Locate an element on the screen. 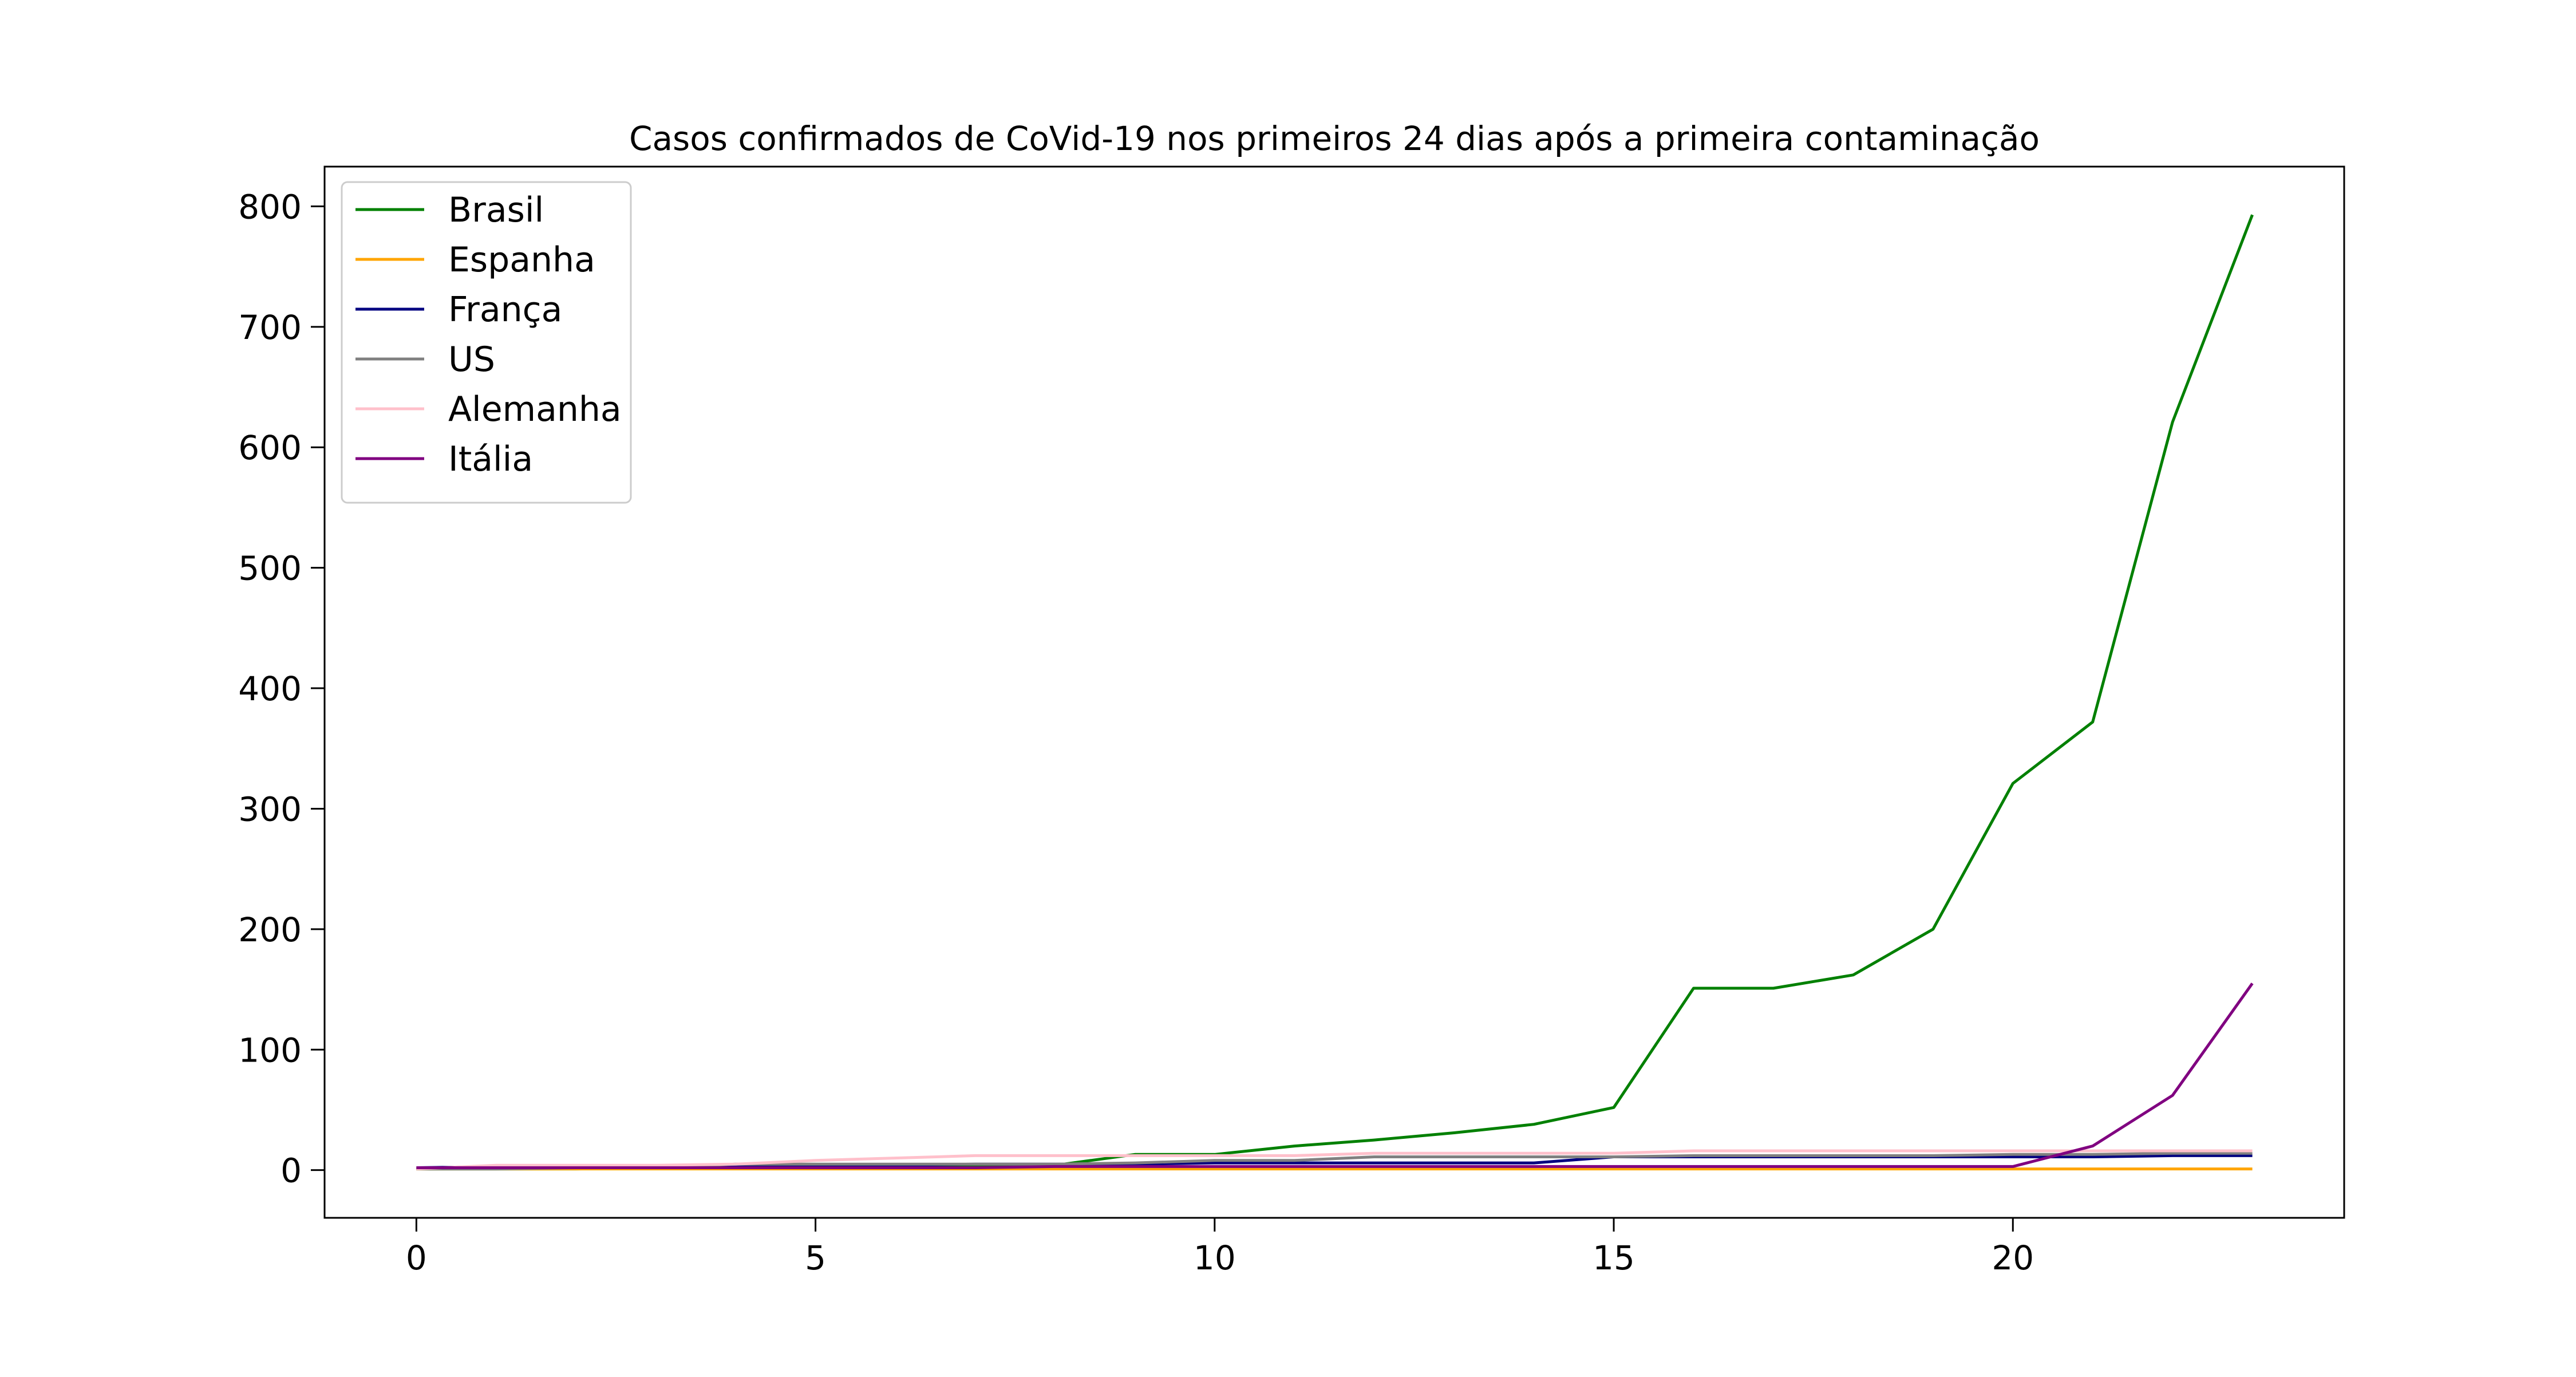 The width and height of the screenshot is (2576, 1377). y-tick-label: 500 is located at coordinates (270, 568).